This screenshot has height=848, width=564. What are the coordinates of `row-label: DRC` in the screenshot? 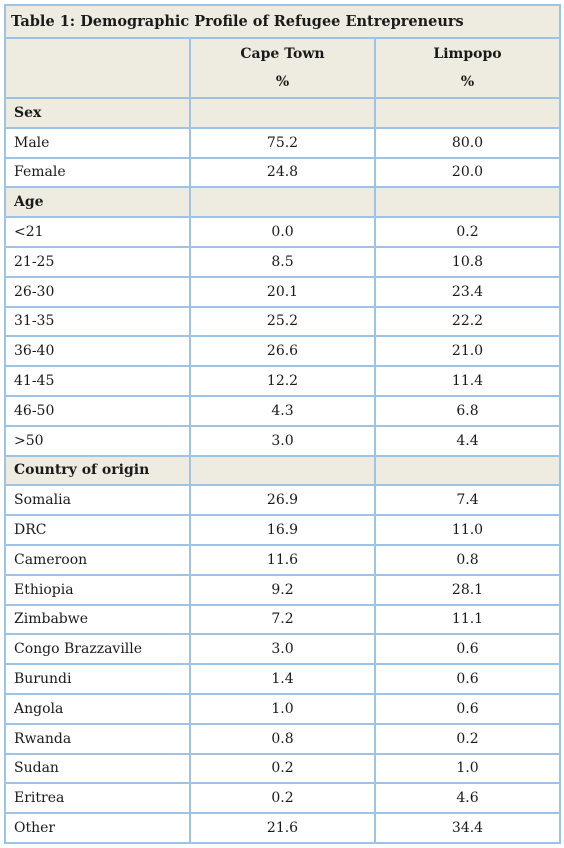 It's located at (97, 530).